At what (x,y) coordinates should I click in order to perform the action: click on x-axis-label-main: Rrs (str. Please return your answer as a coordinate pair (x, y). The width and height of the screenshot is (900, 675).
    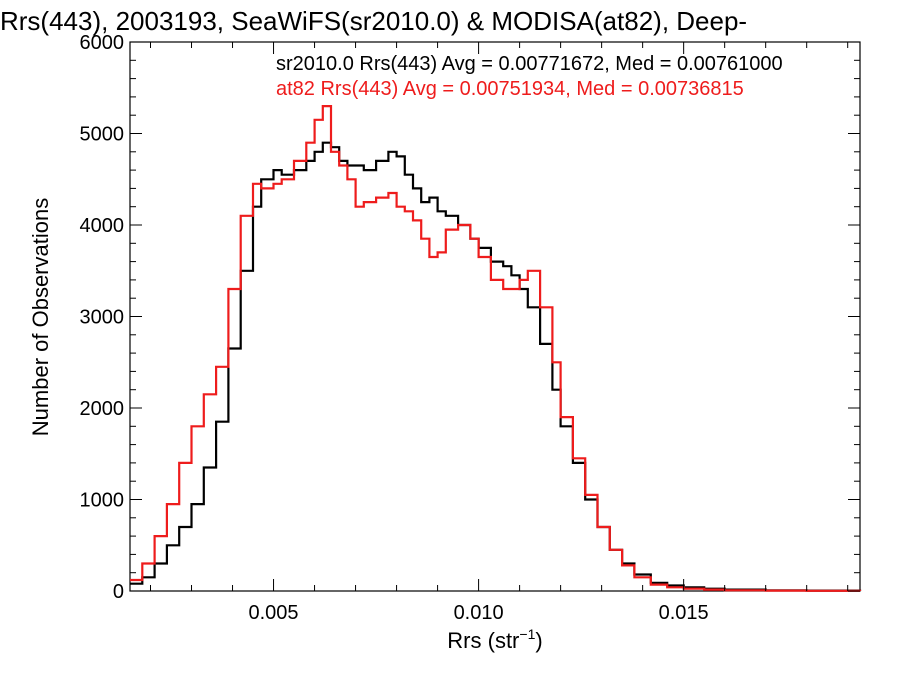
    Looking at the image, I should click on (483, 640).